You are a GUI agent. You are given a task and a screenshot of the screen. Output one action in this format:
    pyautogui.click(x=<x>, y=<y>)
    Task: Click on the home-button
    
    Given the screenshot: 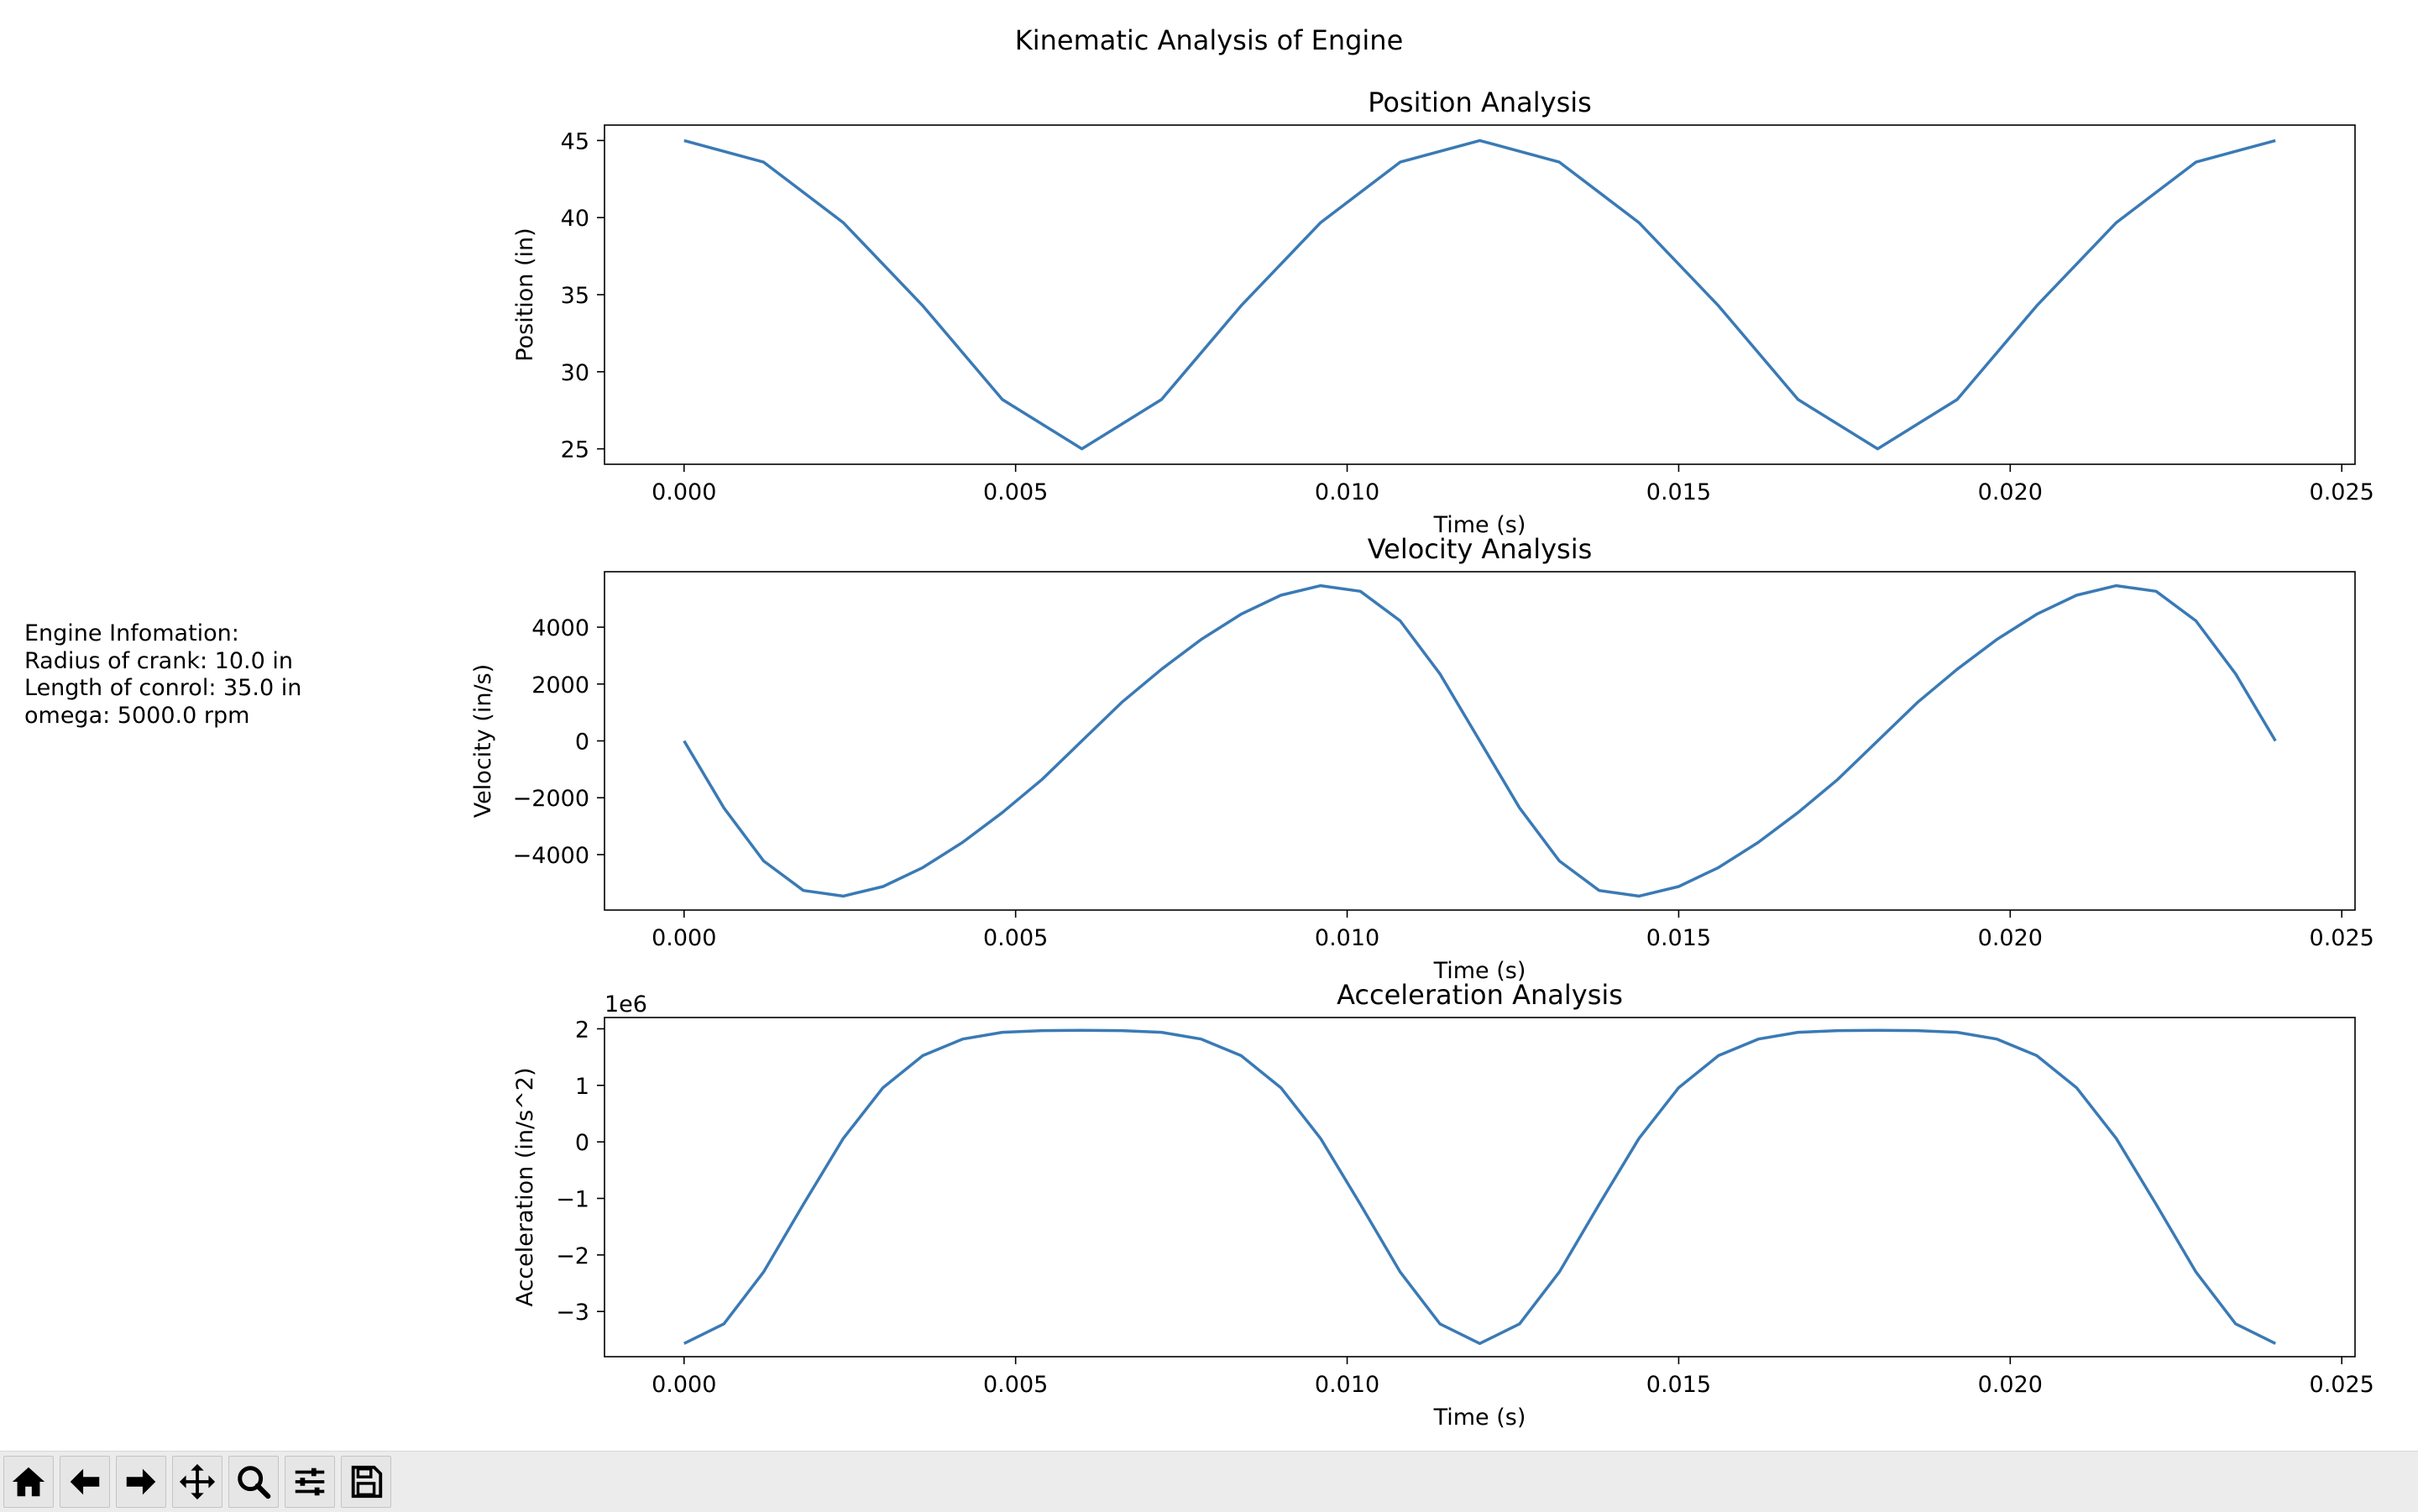 What is the action you would take?
    pyautogui.click(x=28, y=1482)
    